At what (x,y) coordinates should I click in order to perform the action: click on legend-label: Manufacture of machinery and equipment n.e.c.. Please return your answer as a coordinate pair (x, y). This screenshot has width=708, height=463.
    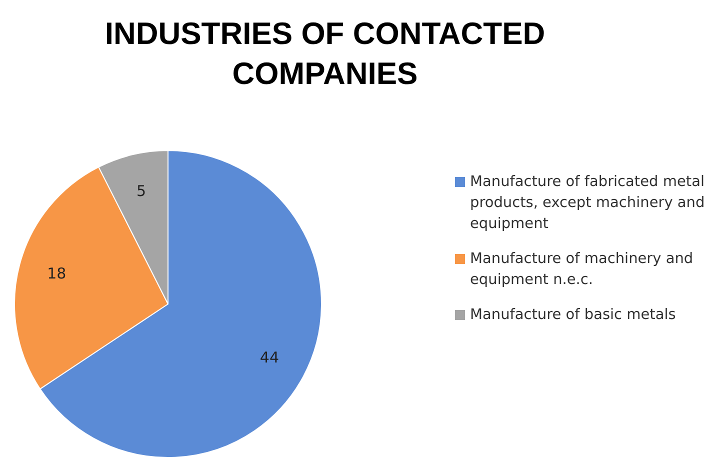
    Looking at the image, I should click on (582, 270).